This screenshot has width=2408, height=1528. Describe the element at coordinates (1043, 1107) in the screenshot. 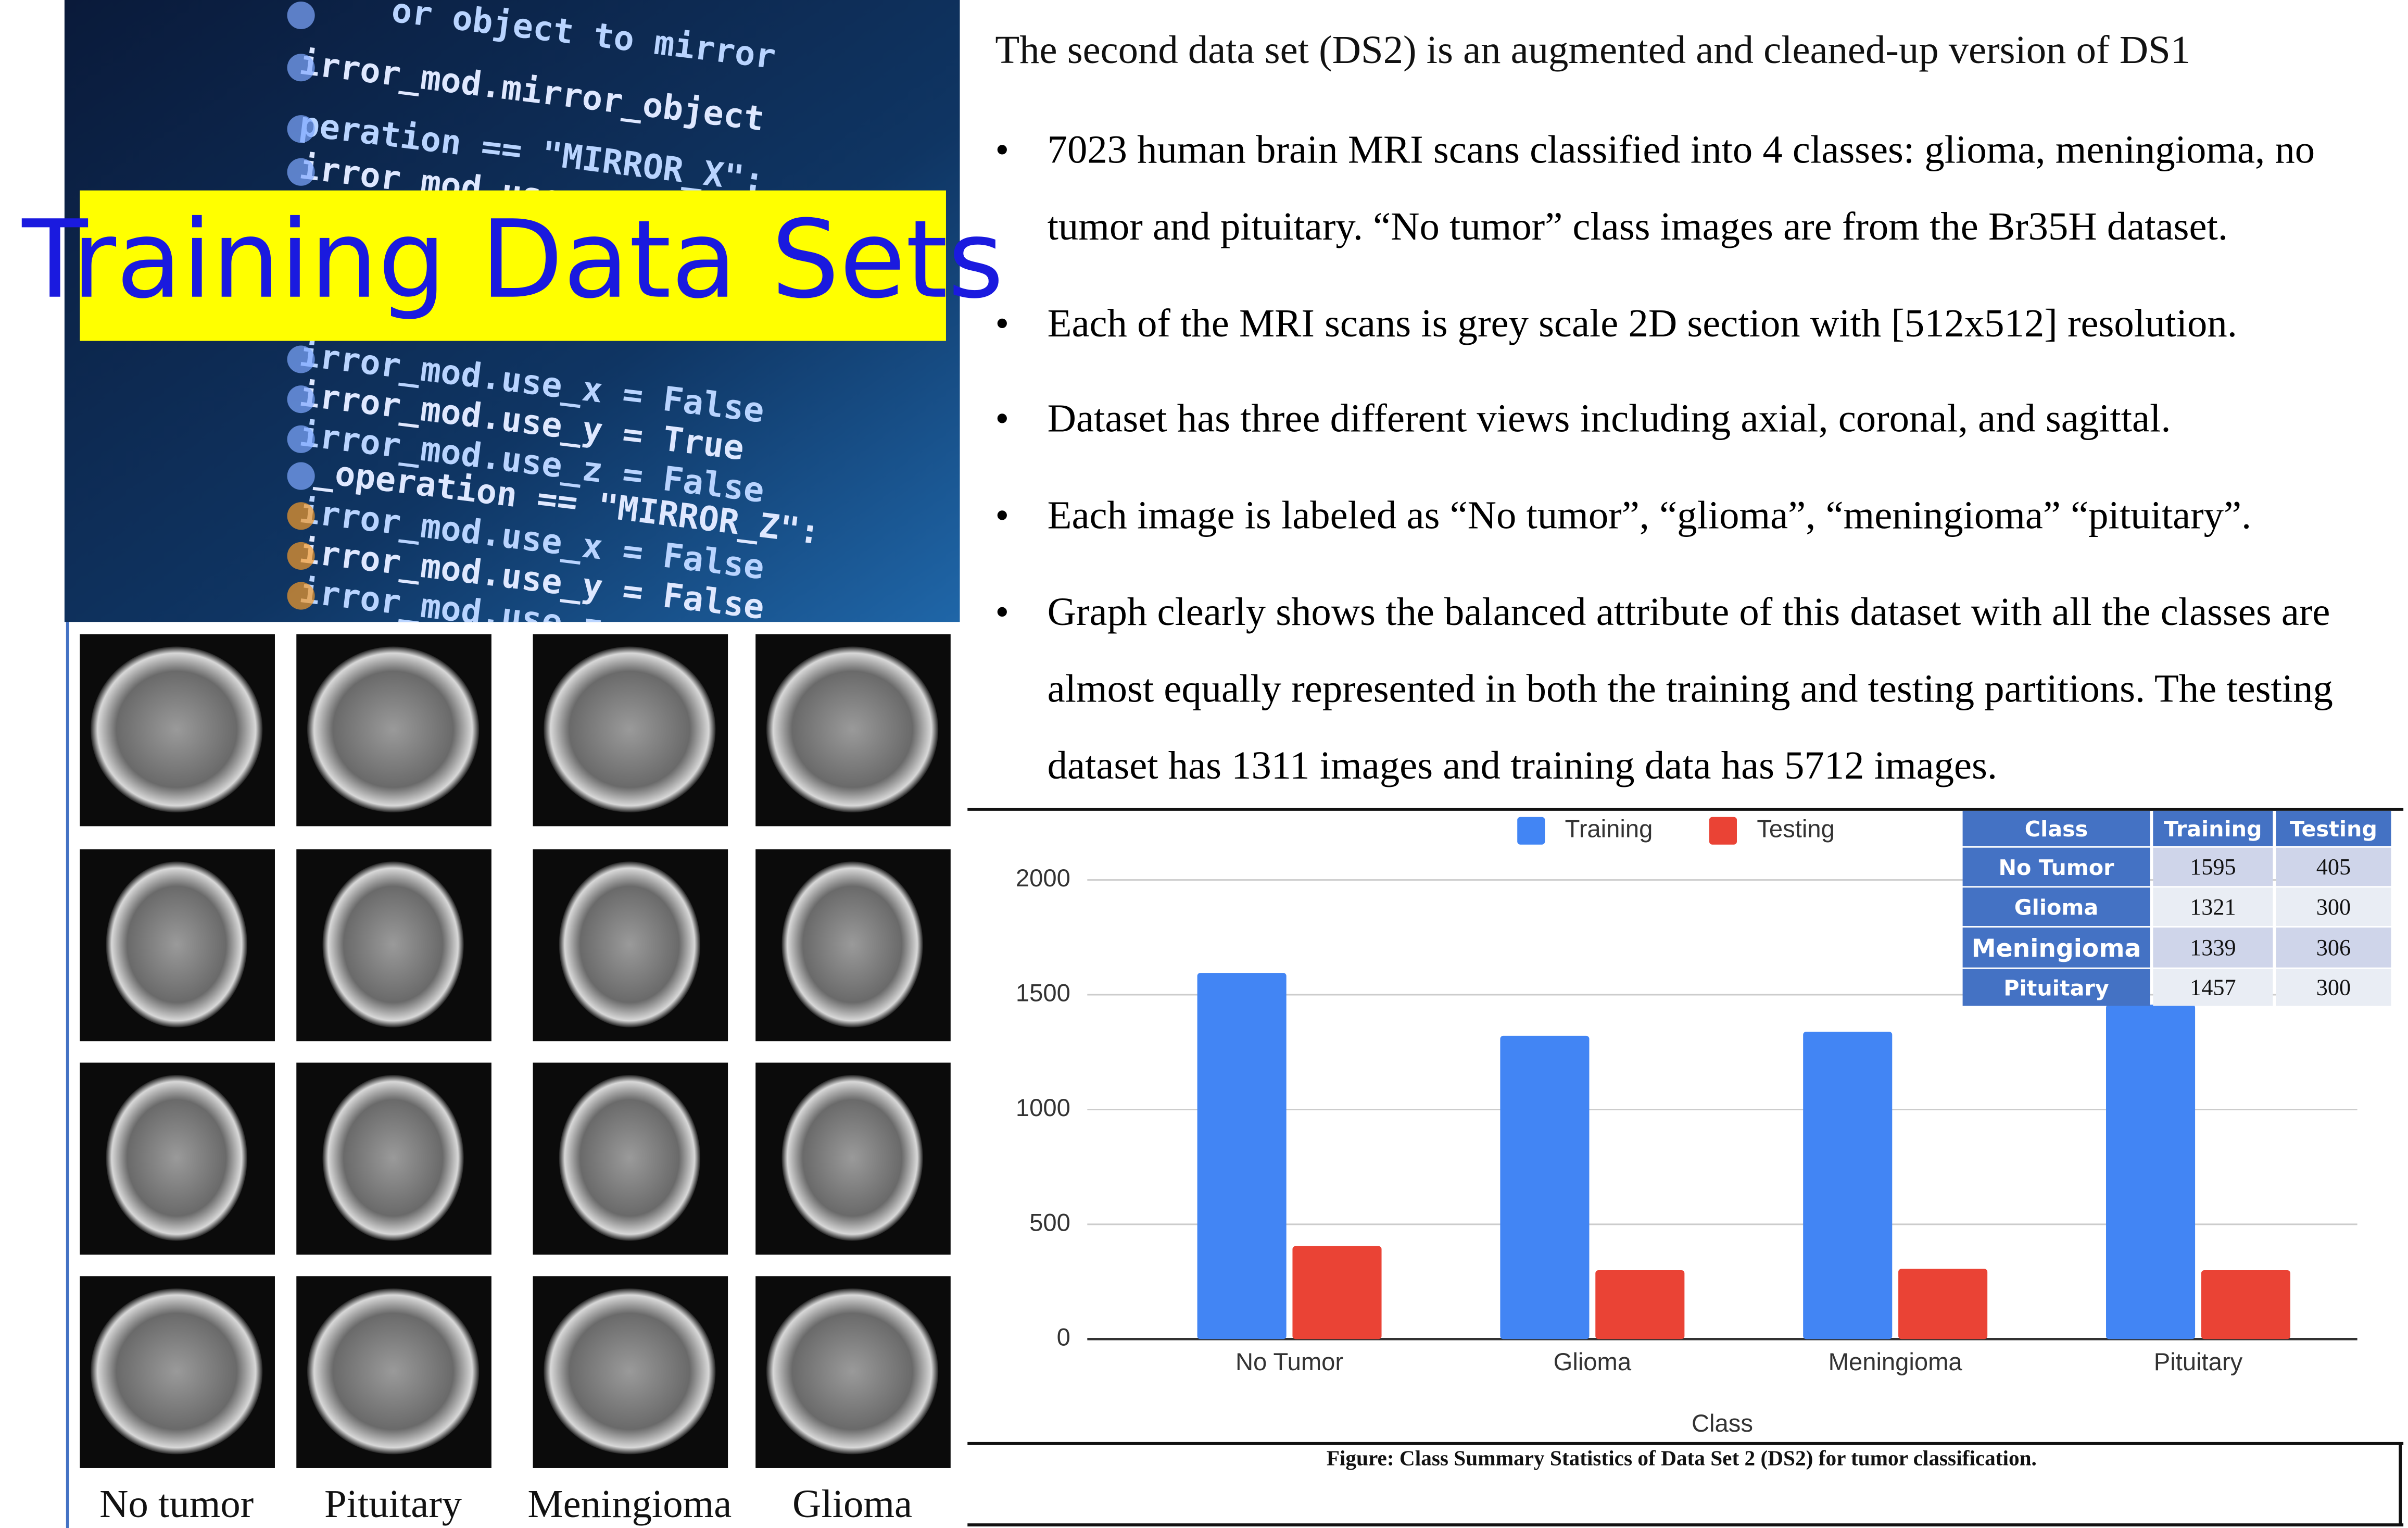

I see `y-tick-label: 1000` at that location.